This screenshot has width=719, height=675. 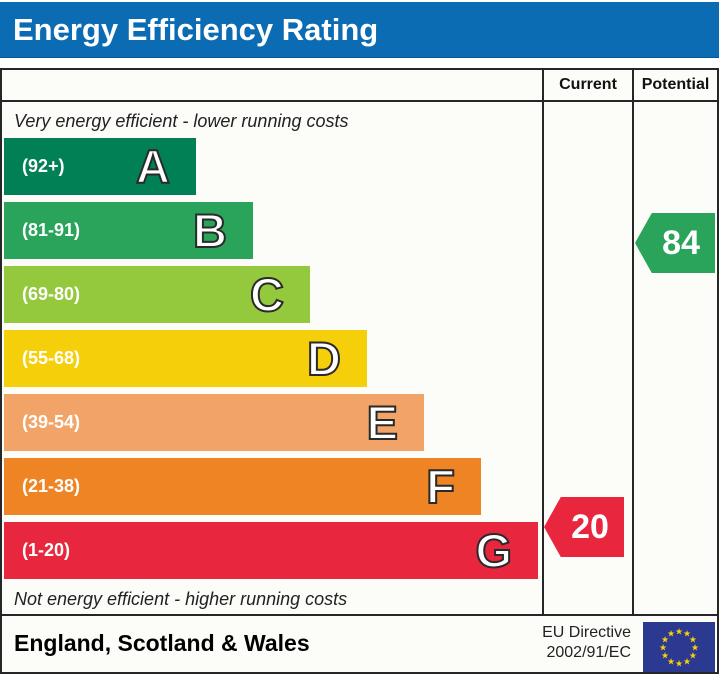 I want to click on band-letter: C, so click(x=267, y=294).